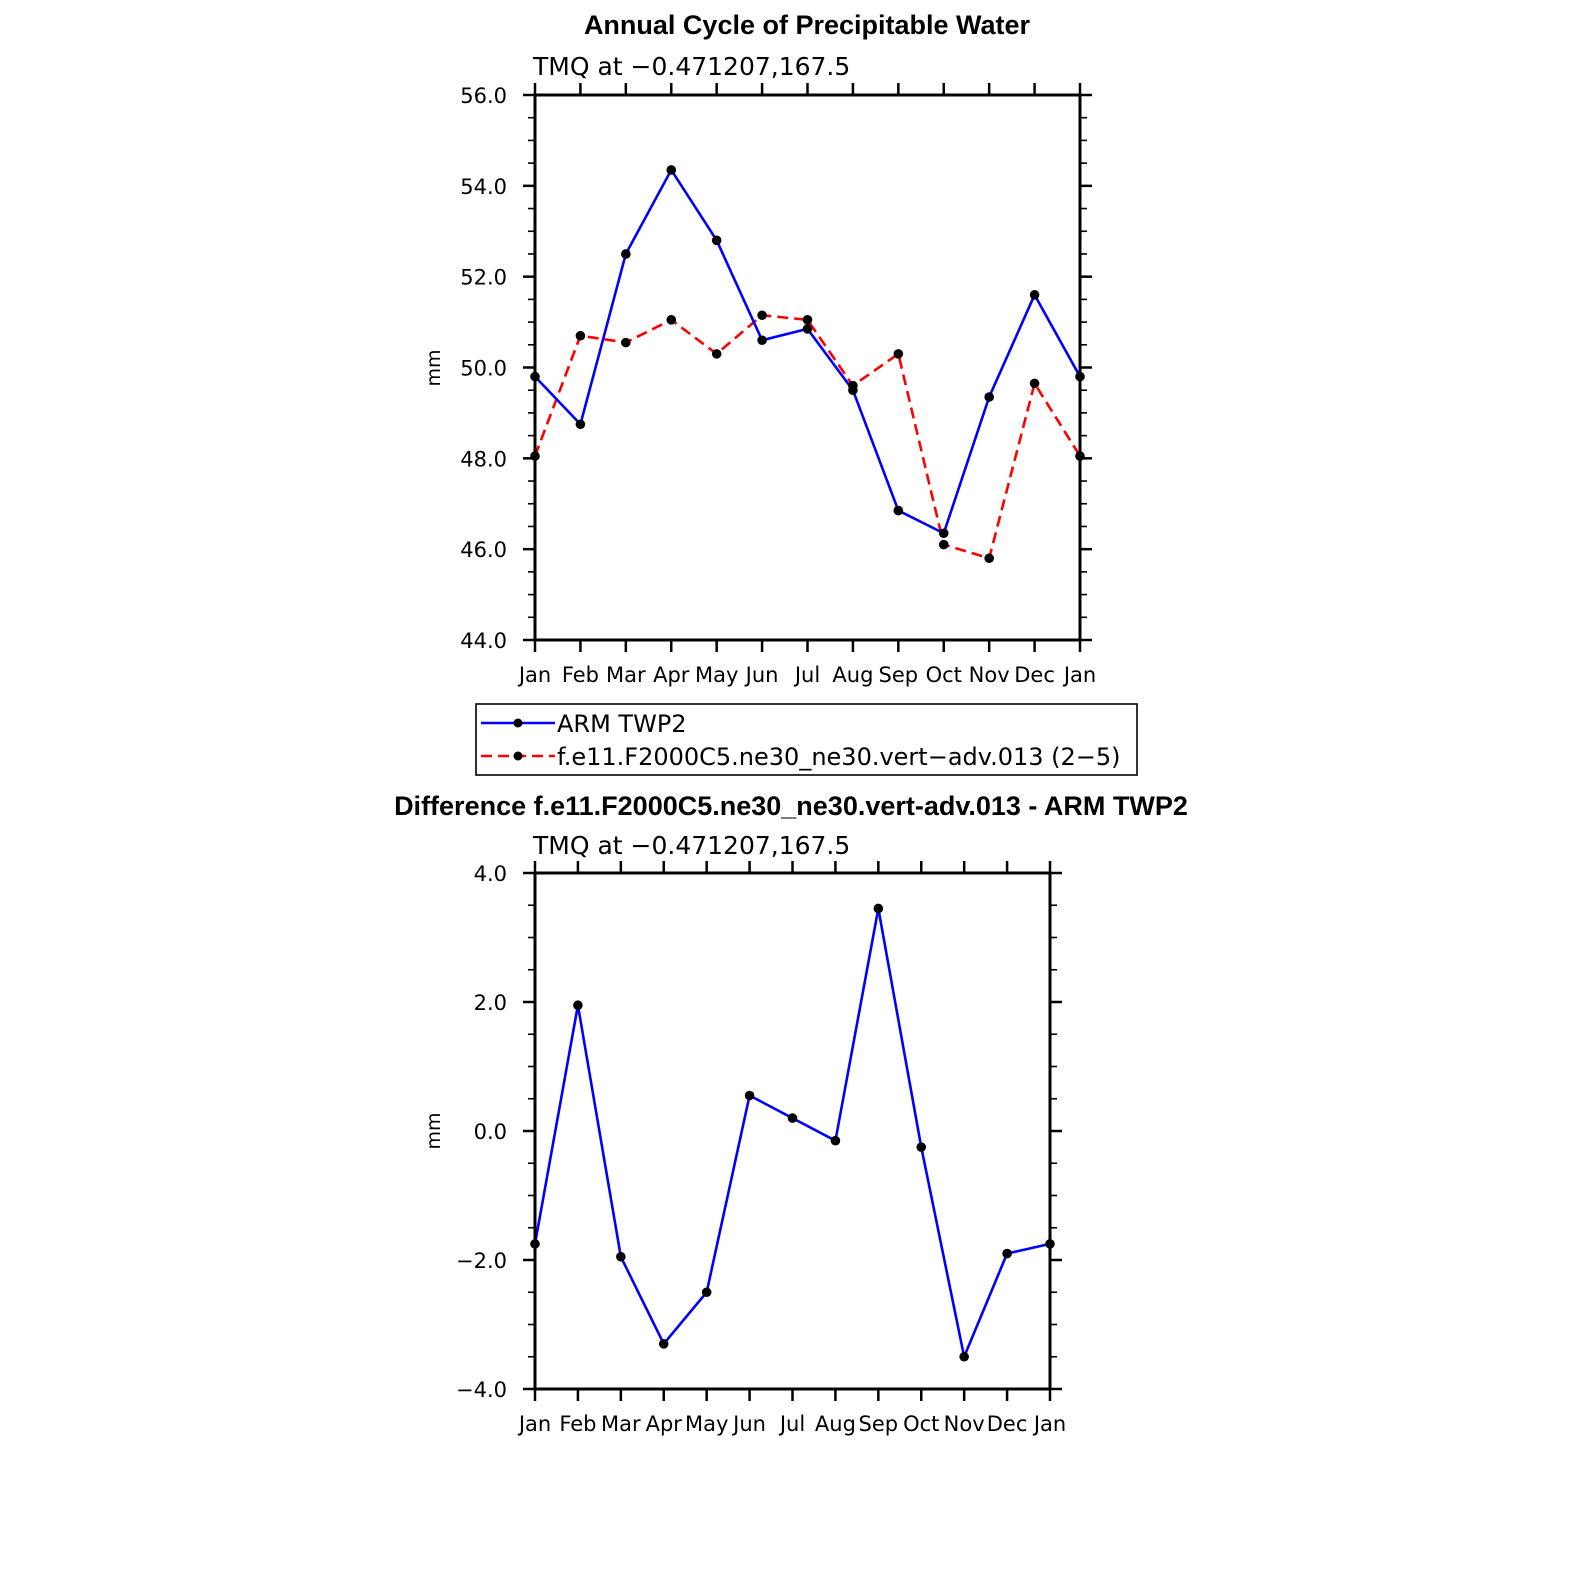 This screenshot has height=1575, width=1575. Describe the element at coordinates (483, 459) in the screenshot. I see `y-tick-label: 48.0` at that location.